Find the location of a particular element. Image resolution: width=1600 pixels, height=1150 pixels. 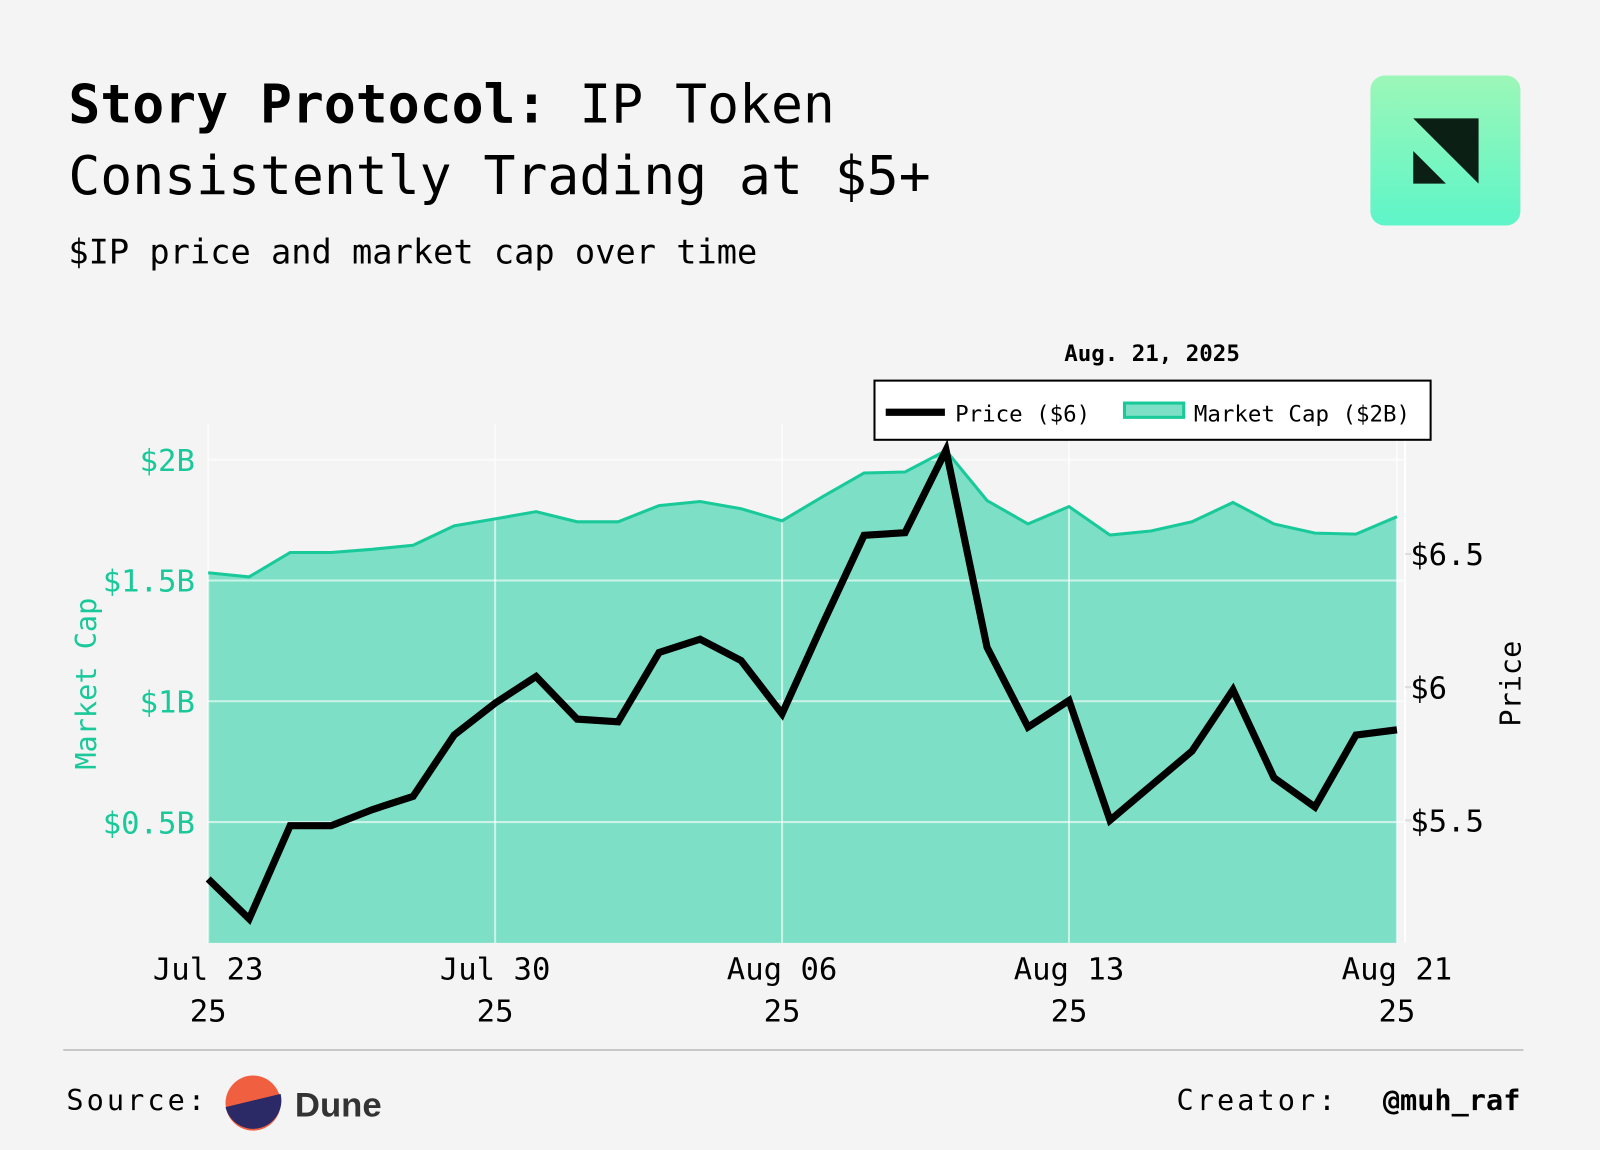

legend-label: Price ($6) is located at coordinates (1022, 414).